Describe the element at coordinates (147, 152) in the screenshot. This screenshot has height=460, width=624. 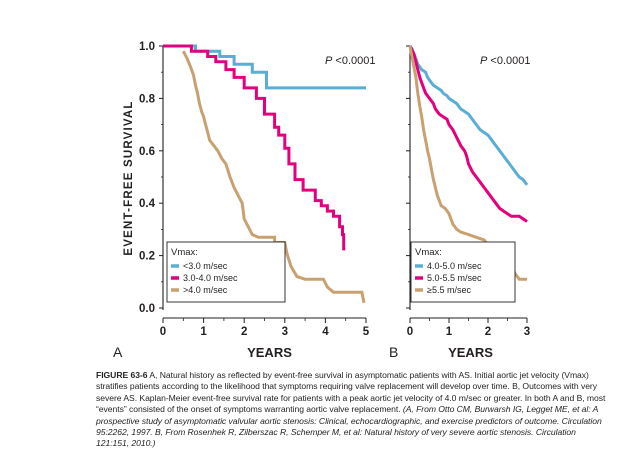
I see `y-tick-label: 0.6` at that location.